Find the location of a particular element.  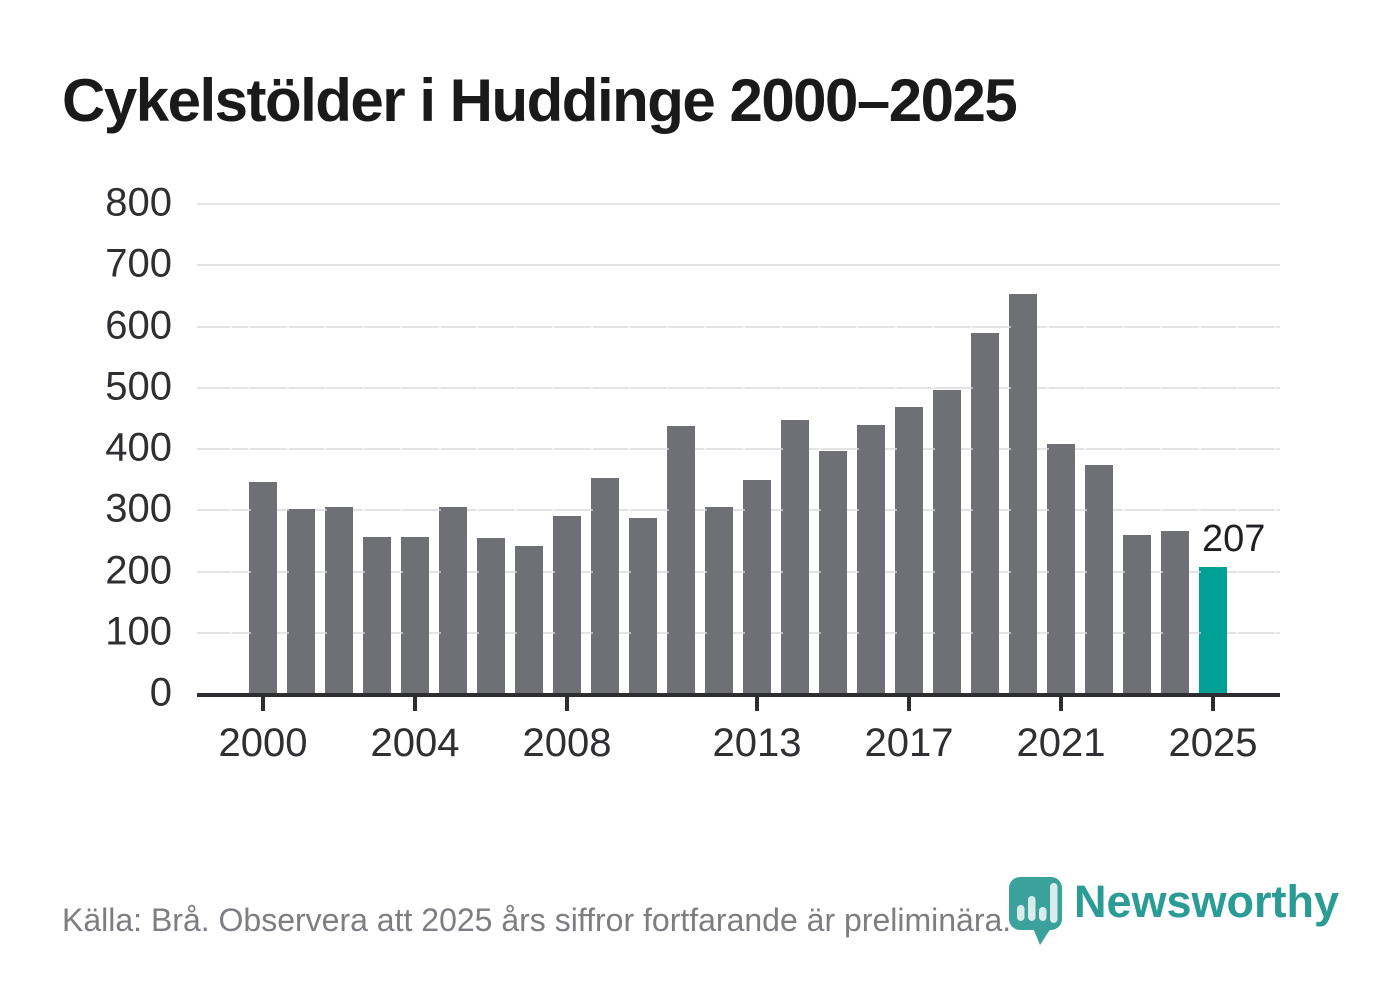

x-tick-2025 is located at coordinates (1213, 704).